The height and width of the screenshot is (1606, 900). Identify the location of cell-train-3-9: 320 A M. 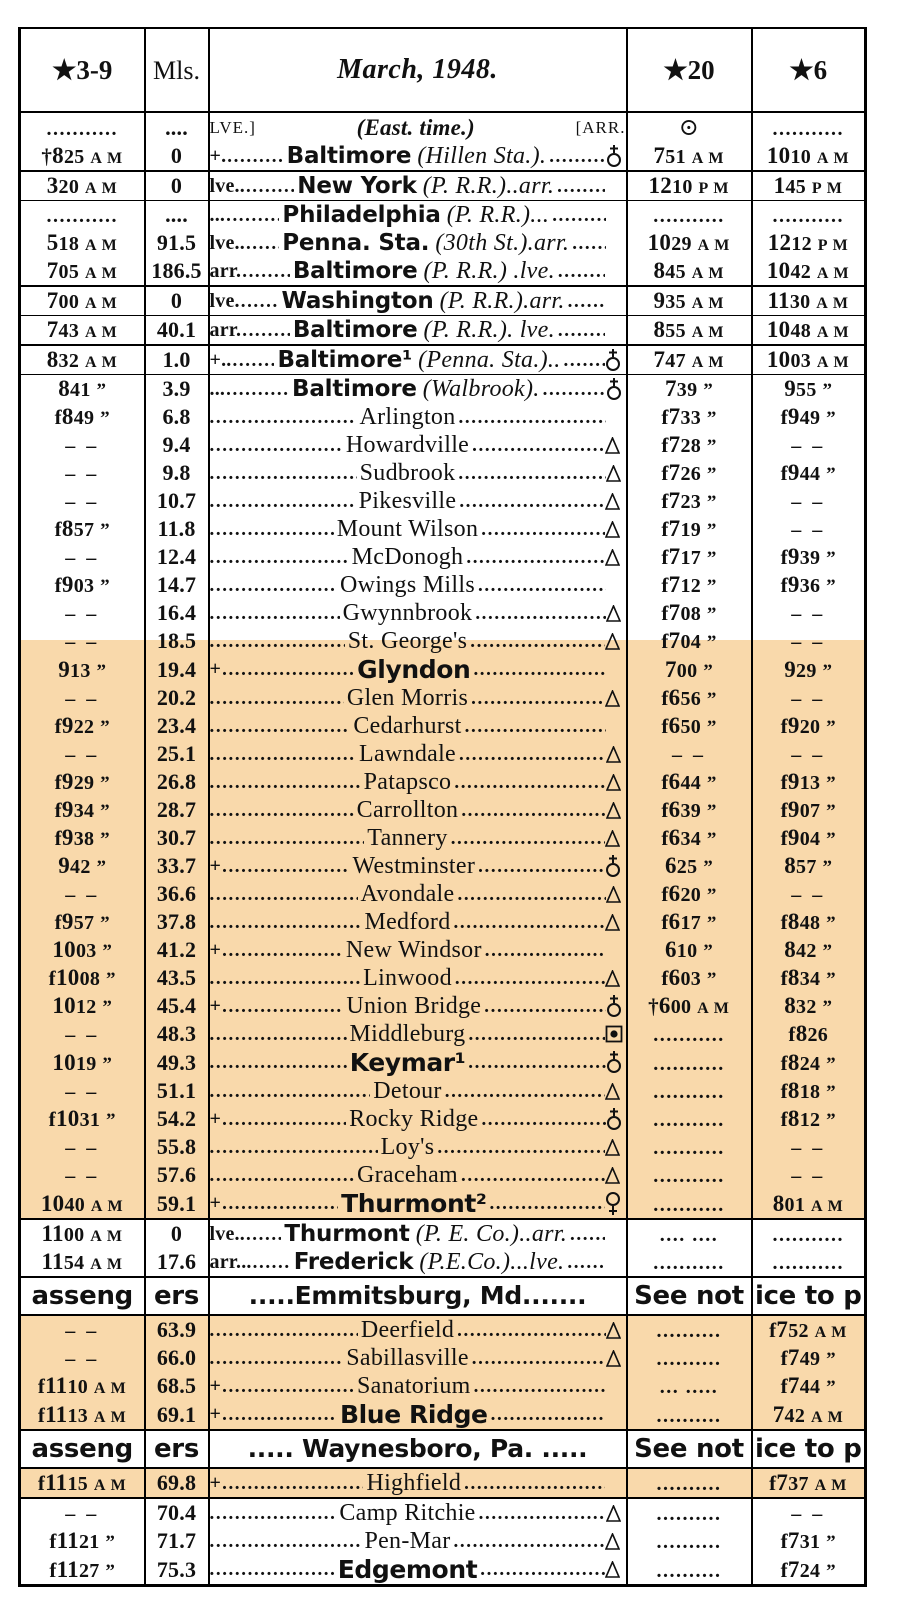
(82, 186).